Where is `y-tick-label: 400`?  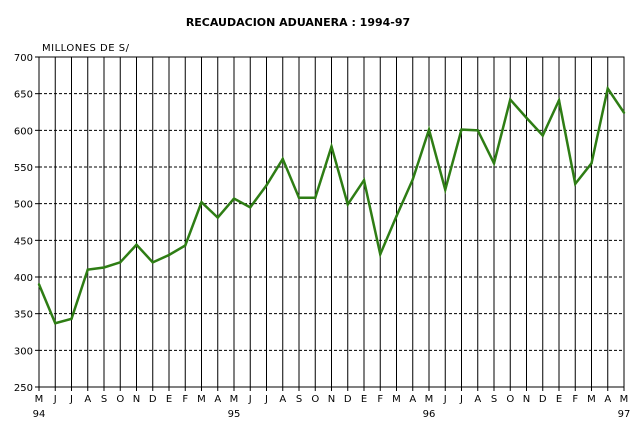 y-tick-label: 400 is located at coordinates (23, 278).